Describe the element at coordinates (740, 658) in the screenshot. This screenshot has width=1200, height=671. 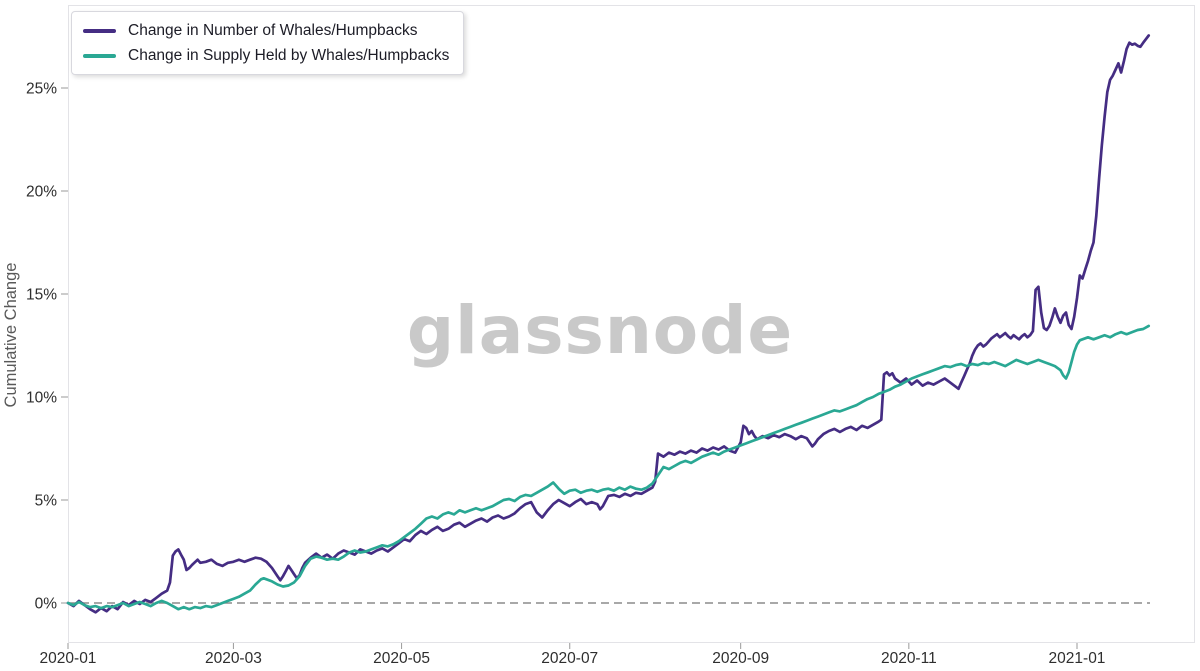
I see `x-tick-label: 2020-09` at that location.